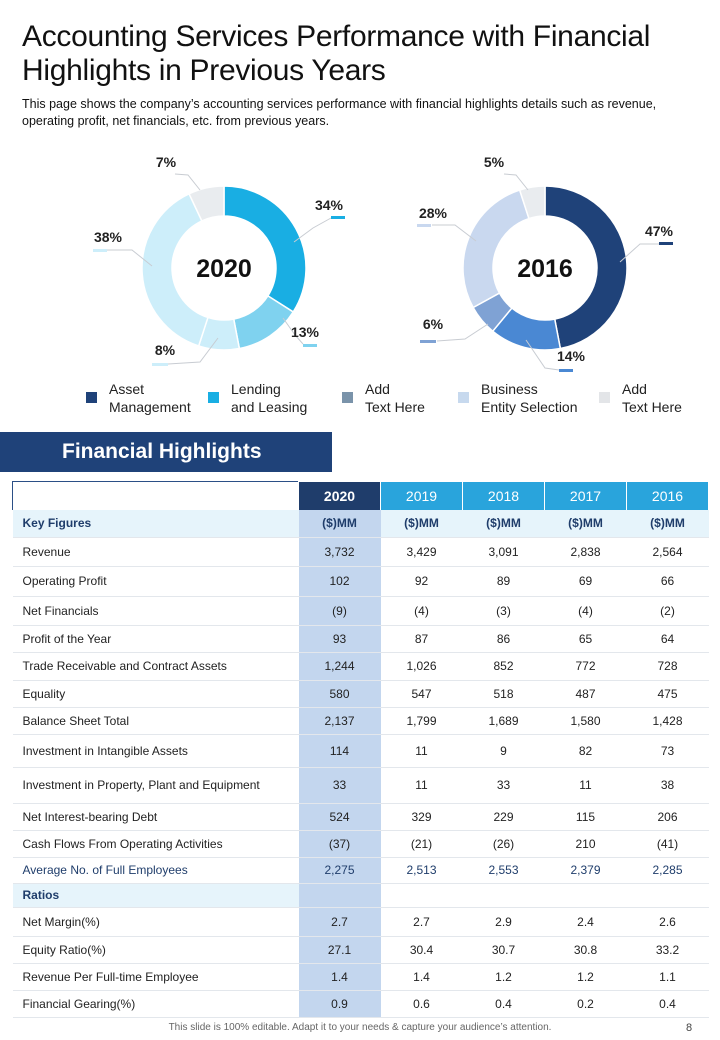 The image size is (720, 1040). What do you see at coordinates (155, 1004) in the screenshot?
I see `row-label: Financial Gearing(%)` at bounding box center [155, 1004].